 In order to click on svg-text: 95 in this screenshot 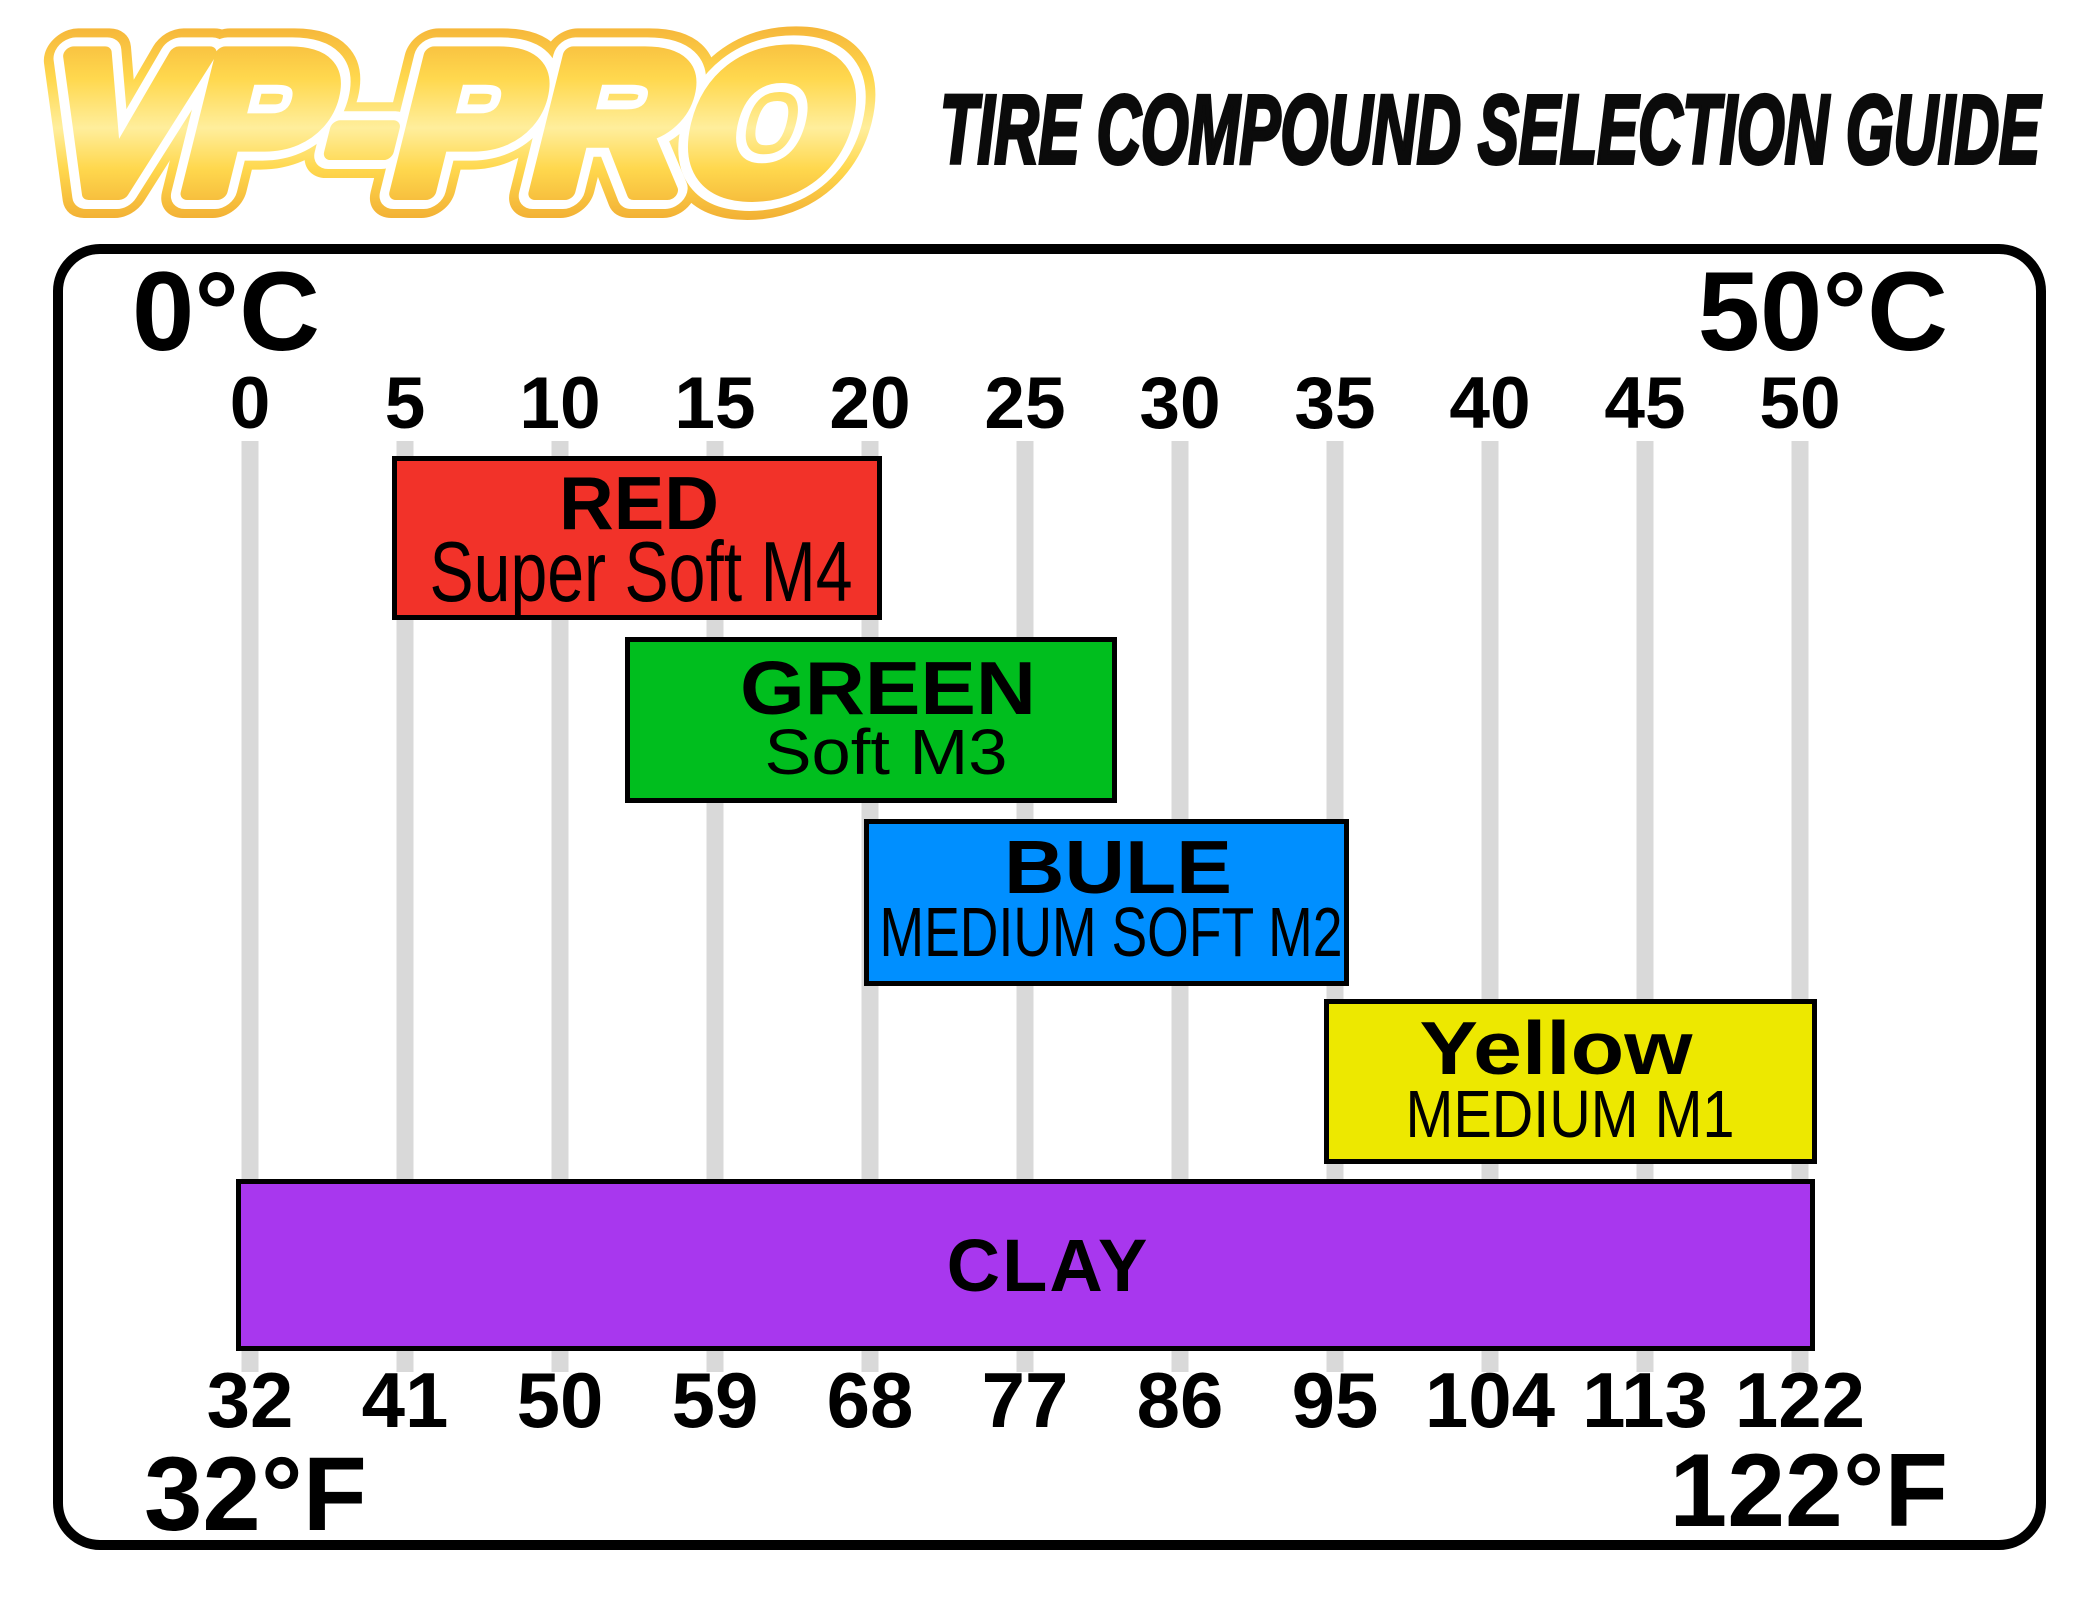, I will do `click(1335, 1400)`.